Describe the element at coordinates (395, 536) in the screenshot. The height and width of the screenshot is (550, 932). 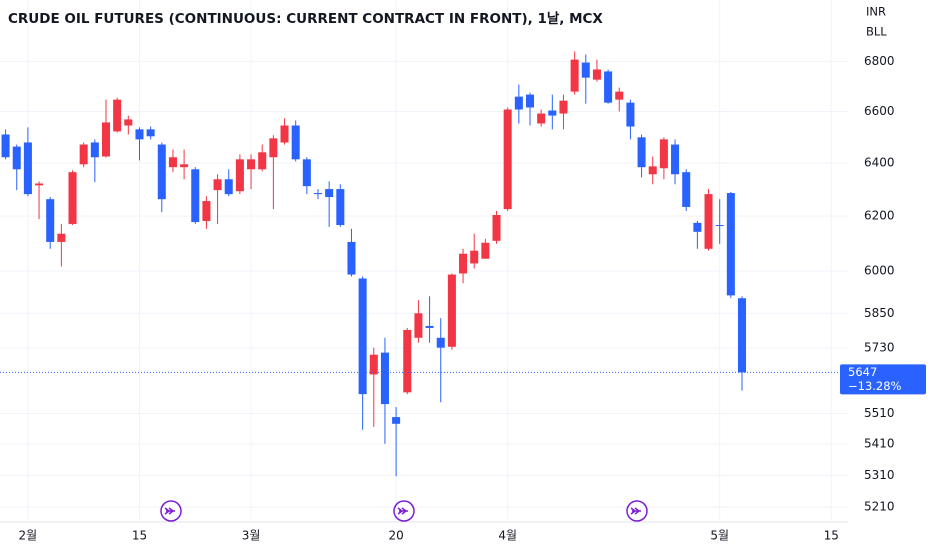
I see `x-tick-label: 20` at that location.